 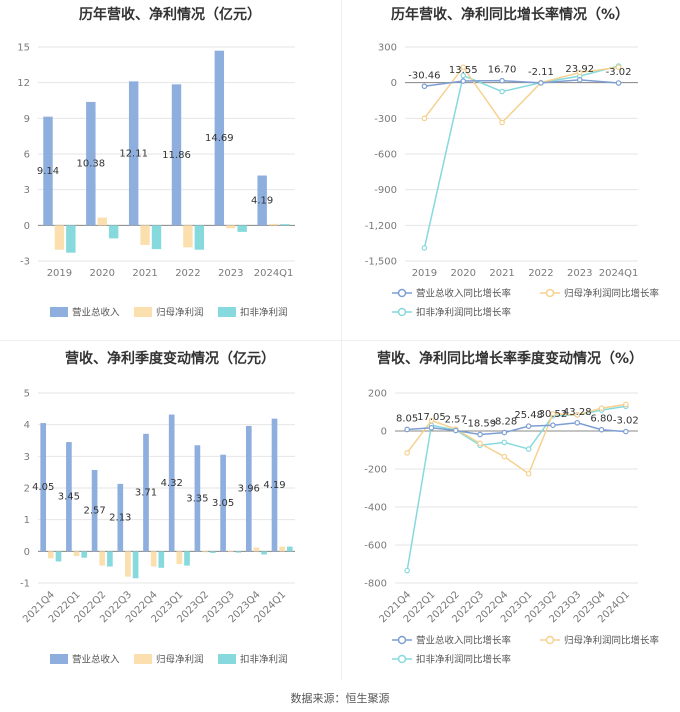 I want to click on data-label: -8.28, so click(x=504, y=422).